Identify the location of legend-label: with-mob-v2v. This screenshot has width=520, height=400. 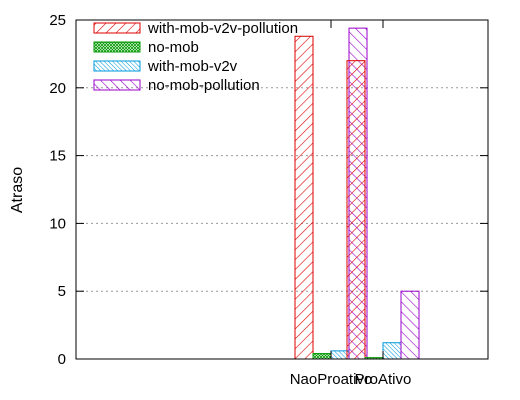
(192, 66).